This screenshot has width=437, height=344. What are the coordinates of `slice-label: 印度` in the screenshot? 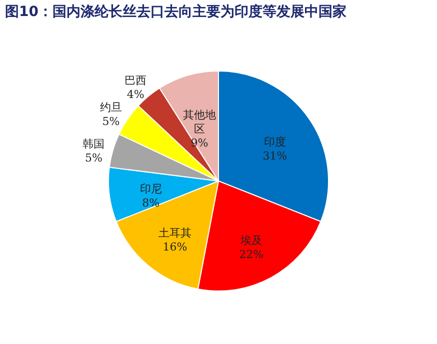 It's located at (275, 142).